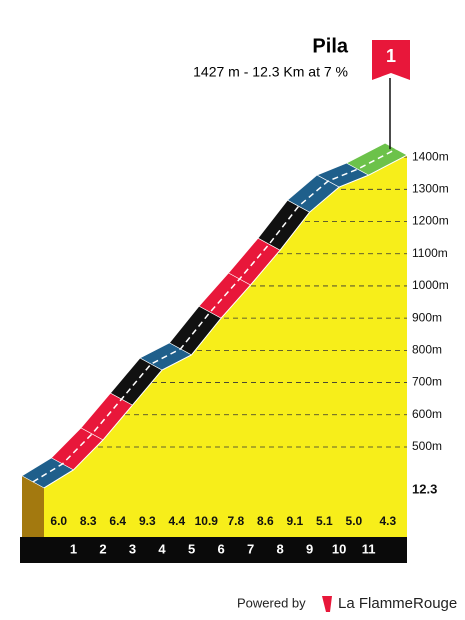 This screenshot has height=620, width=465. What do you see at coordinates (369, 548) in the screenshot?
I see `x-tick-label: 11` at bounding box center [369, 548].